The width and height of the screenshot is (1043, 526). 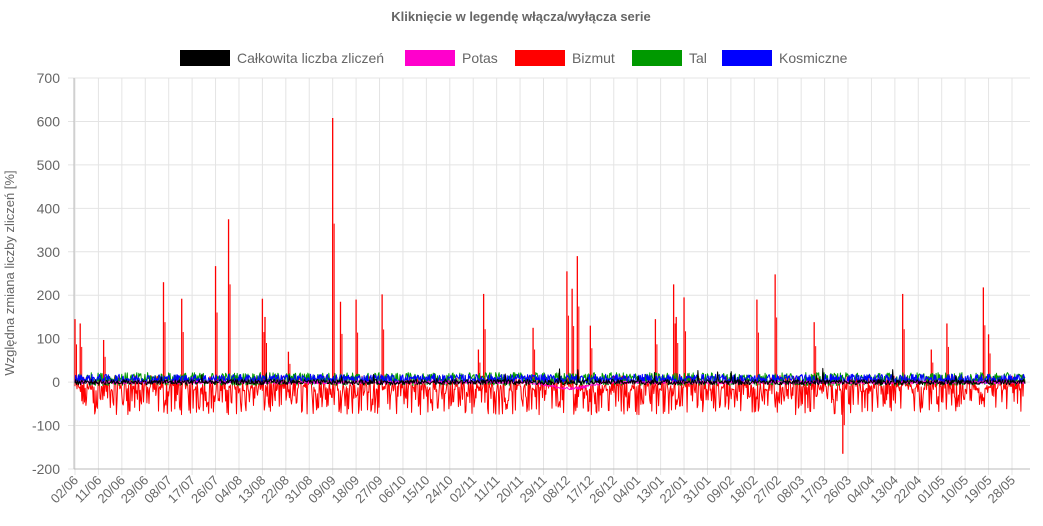 I want to click on y-tick-label: 300, so click(x=49, y=252).